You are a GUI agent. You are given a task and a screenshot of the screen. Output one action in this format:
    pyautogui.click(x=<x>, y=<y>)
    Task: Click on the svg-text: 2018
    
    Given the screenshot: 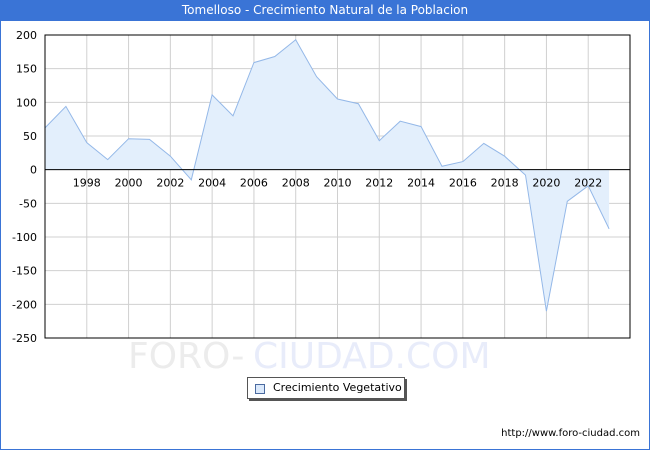 What is the action you would take?
    pyautogui.click(x=505, y=183)
    